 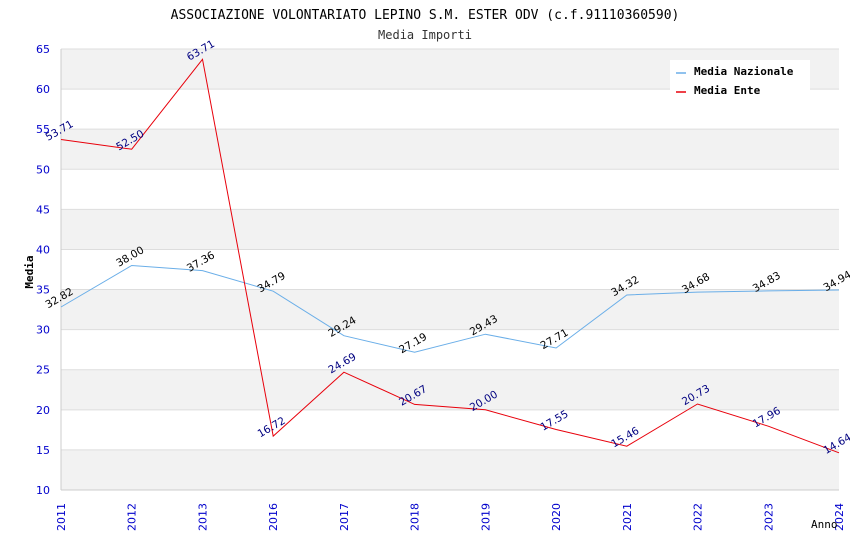 I want to click on legend-box, so click(x=740, y=80).